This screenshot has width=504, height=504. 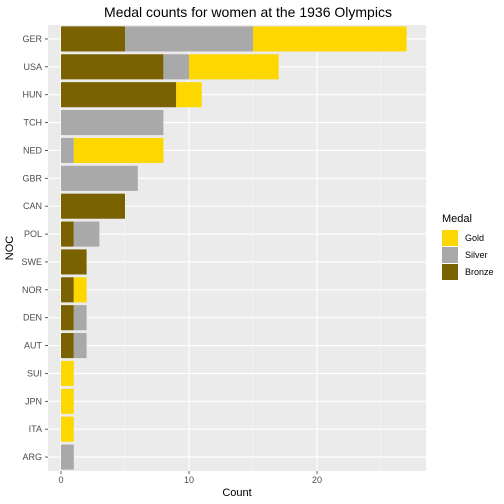 What do you see at coordinates (93, 39) in the screenshot?
I see `bar-bronze-ger` at bounding box center [93, 39].